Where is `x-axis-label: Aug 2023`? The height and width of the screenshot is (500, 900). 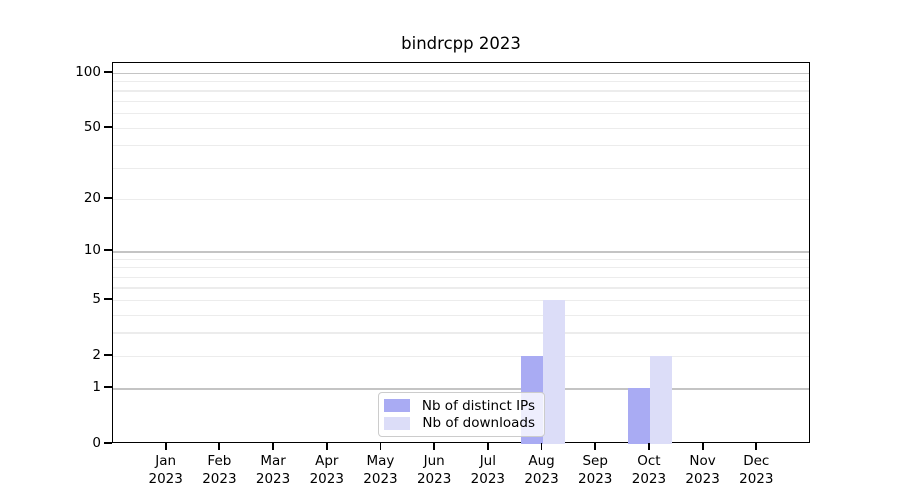
x-axis-label: Aug 2023 is located at coordinates (542, 470).